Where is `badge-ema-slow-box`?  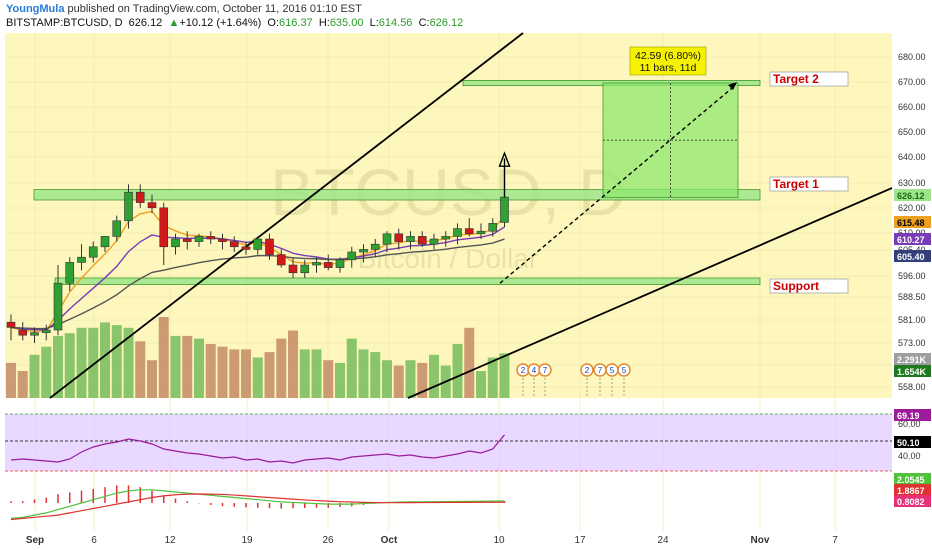 badge-ema-slow-box is located at coordinates (912, 239).